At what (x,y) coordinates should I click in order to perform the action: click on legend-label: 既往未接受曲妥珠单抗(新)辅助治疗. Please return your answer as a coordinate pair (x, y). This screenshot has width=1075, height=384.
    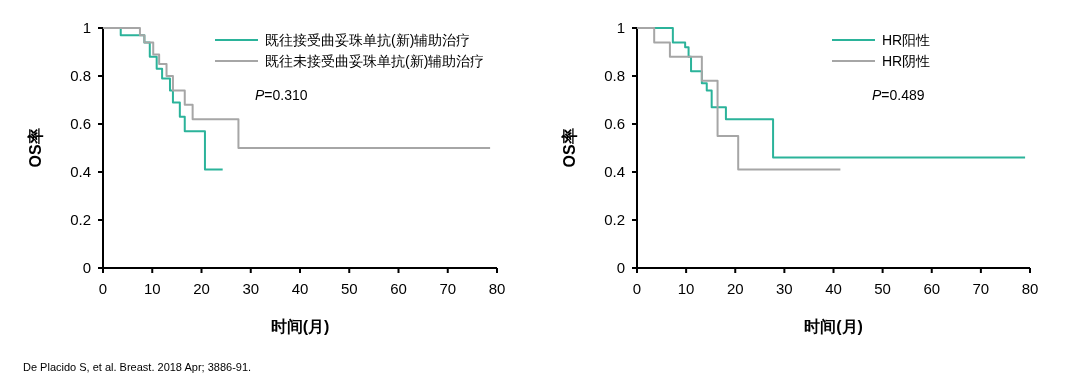
    Looking at the image, I should click on (375, 61).